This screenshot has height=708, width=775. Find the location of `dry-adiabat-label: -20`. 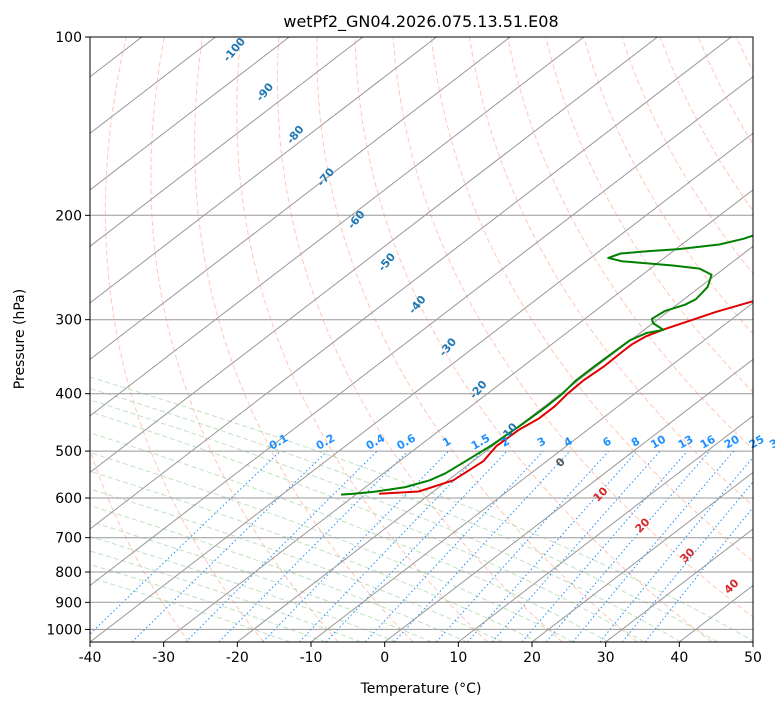

dry-adiabat-label: -20 is located at coordinates (478, 390).